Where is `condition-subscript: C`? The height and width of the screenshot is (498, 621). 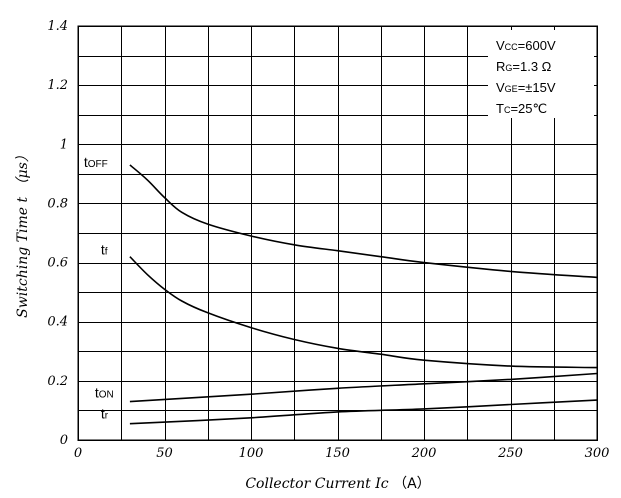
condition-subscript: C is located at coordinates (507, 110).